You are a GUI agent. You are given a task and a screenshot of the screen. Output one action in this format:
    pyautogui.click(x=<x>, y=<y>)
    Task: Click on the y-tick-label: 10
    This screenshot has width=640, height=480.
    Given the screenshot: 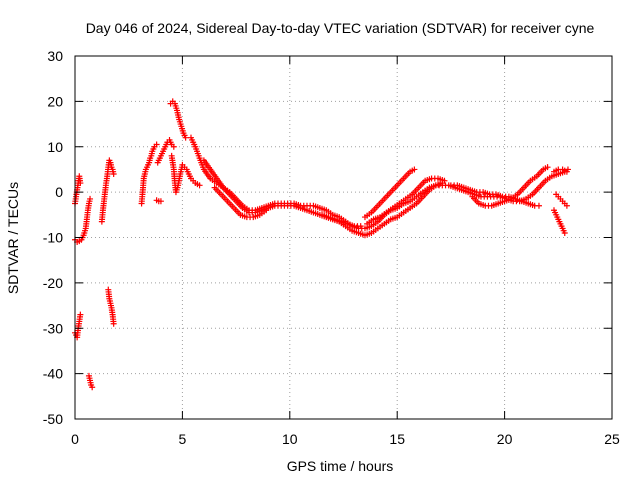 What is the action you would take?
    pyautogui.click(x=55, y=147)
    